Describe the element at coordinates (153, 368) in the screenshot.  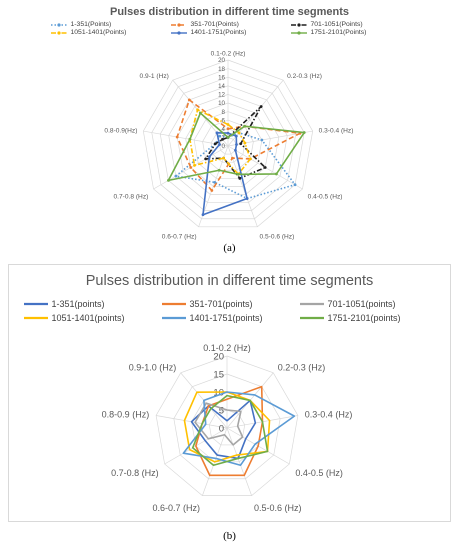
I see `category-label: 0.9-1.0 (Hz)` at that location.